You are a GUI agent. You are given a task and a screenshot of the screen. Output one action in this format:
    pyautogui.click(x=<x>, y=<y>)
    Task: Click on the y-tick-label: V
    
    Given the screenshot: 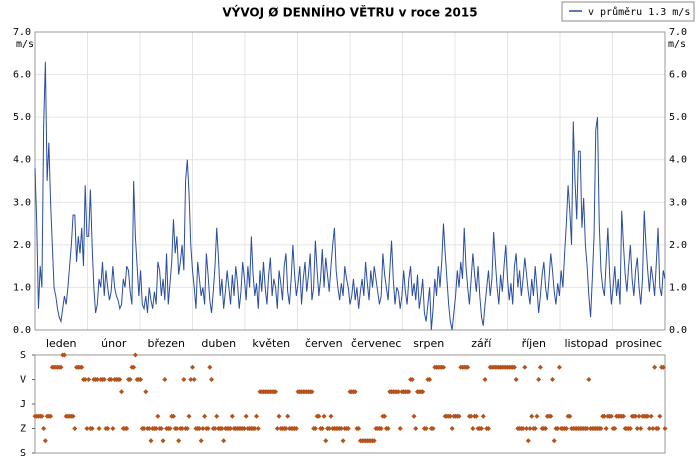 What is the action you would take?
    pyautogui.click(x=23, y=380)
    